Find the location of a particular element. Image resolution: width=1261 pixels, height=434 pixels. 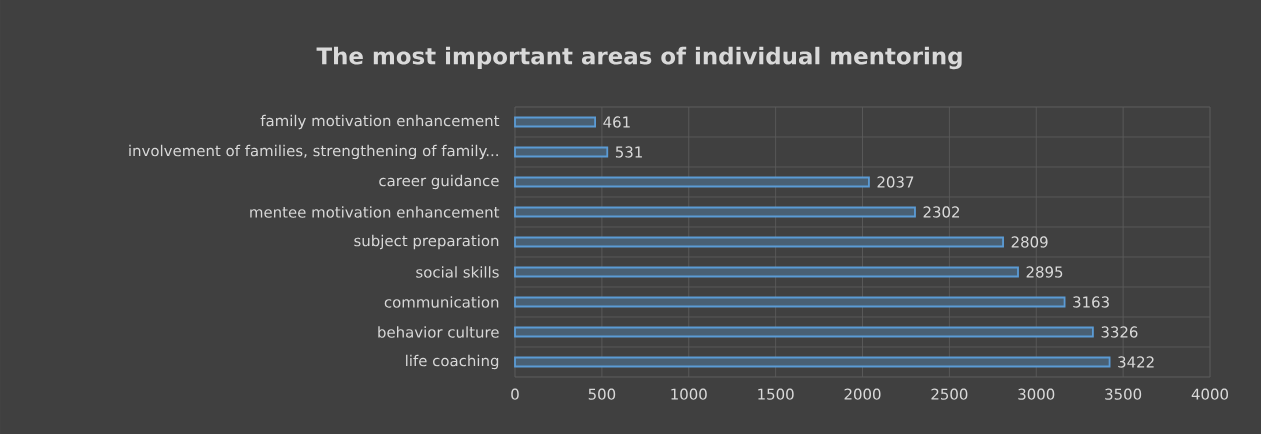

y-tick-label: life coaching is located at coordinates (452, 362).